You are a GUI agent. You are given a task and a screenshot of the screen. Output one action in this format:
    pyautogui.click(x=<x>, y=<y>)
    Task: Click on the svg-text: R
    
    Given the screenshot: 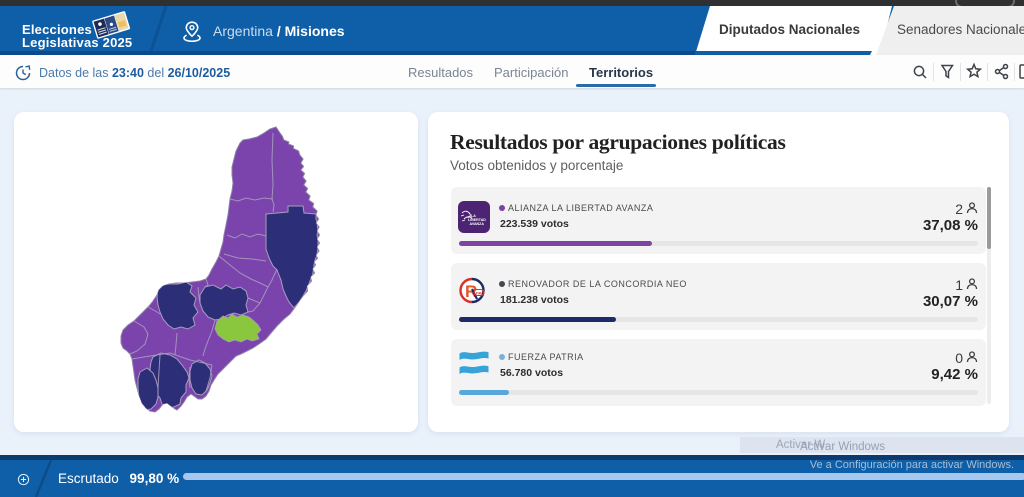 What is the action you would take?
    pyautogui.click(x=471, y=291)
    